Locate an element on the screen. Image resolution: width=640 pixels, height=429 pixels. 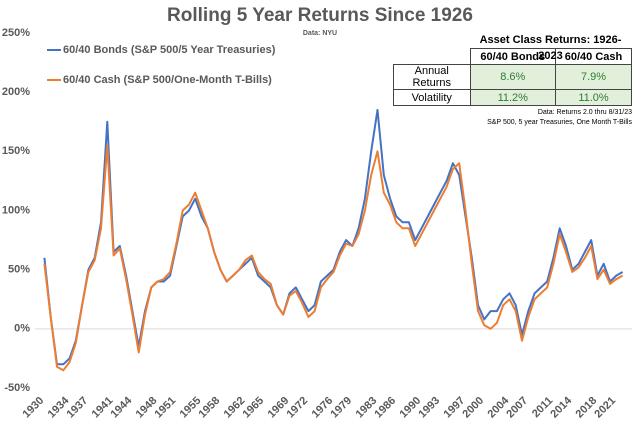
x-tick-label: 1986 is located at coordinates (385, 408).